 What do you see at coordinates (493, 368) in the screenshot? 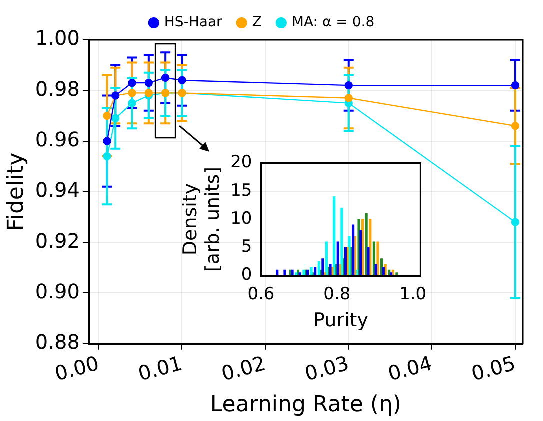
I see `x-tick-label: 0.05` at bounding box center [493, 368].